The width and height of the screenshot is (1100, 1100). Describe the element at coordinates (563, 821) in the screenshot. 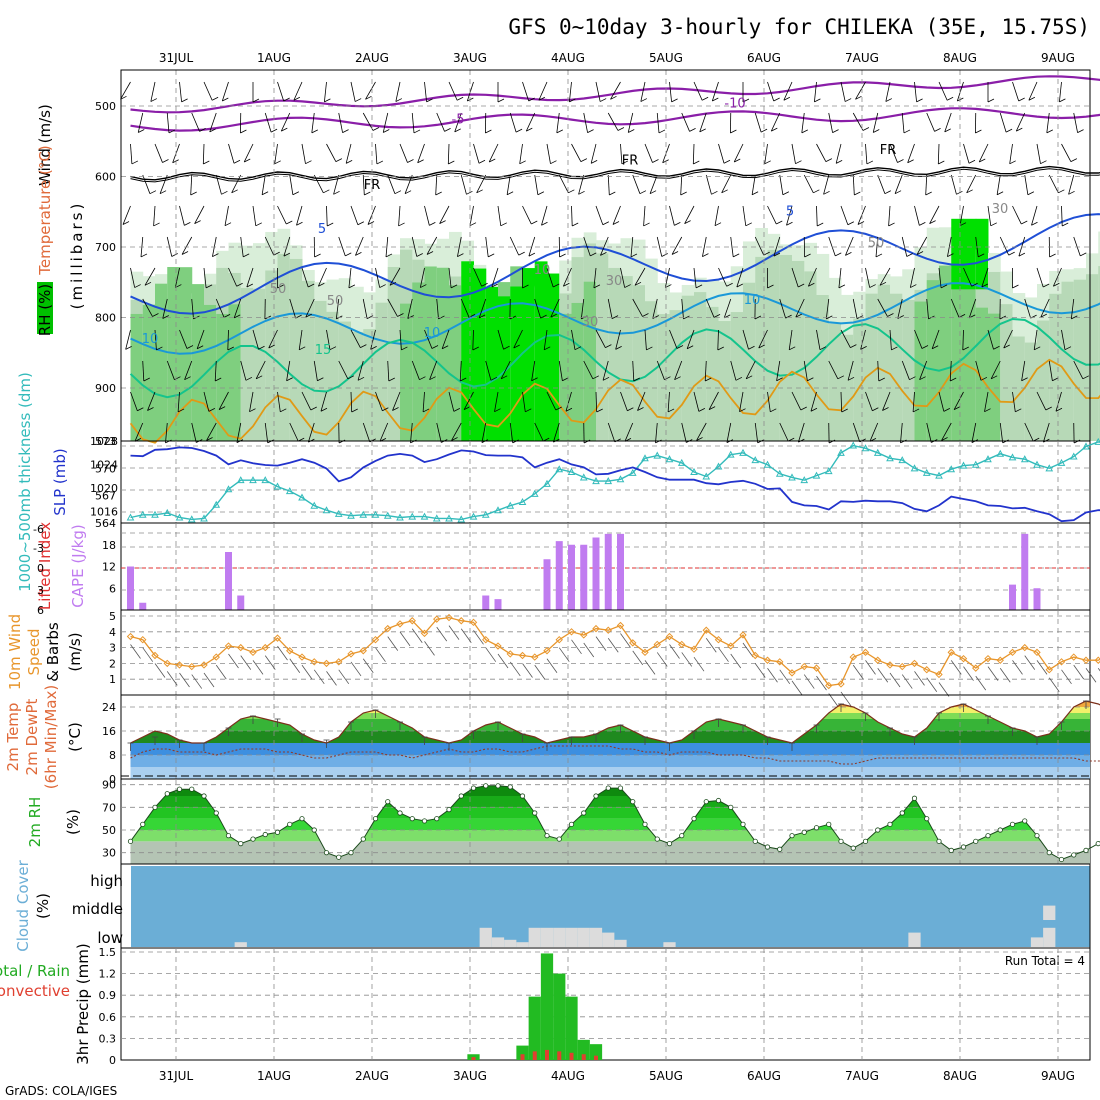

I see `rh2m-panel: 2m RH (%) 90 70 50 30` at that location.